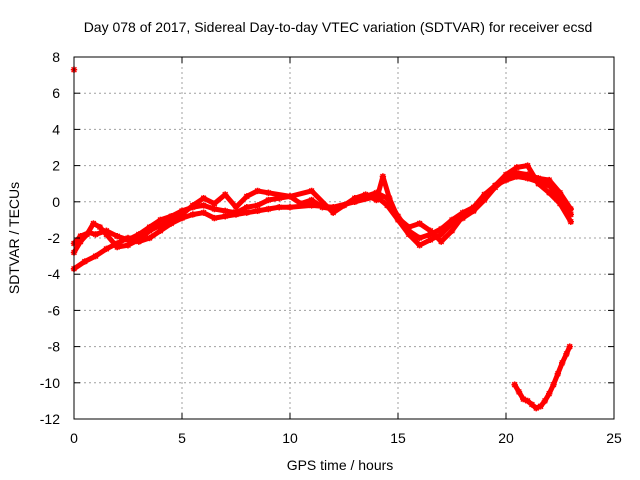 This screenshot has height=480, width=640. I want to click on y-tick-label: -4, so click(54, 274).